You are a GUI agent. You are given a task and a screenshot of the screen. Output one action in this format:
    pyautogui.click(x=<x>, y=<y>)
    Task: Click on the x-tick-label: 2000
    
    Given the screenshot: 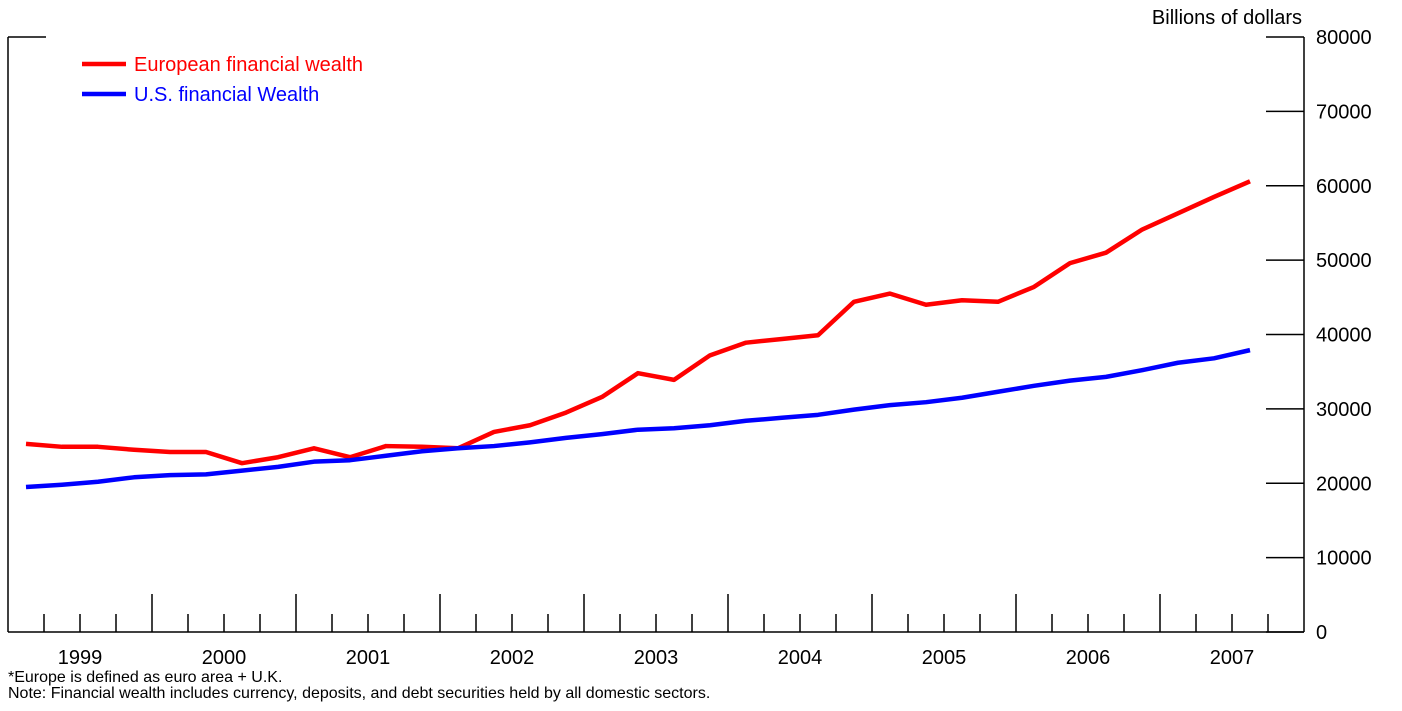 What is the action you would take?
    pyautogui.click(x=224, y=658)
    